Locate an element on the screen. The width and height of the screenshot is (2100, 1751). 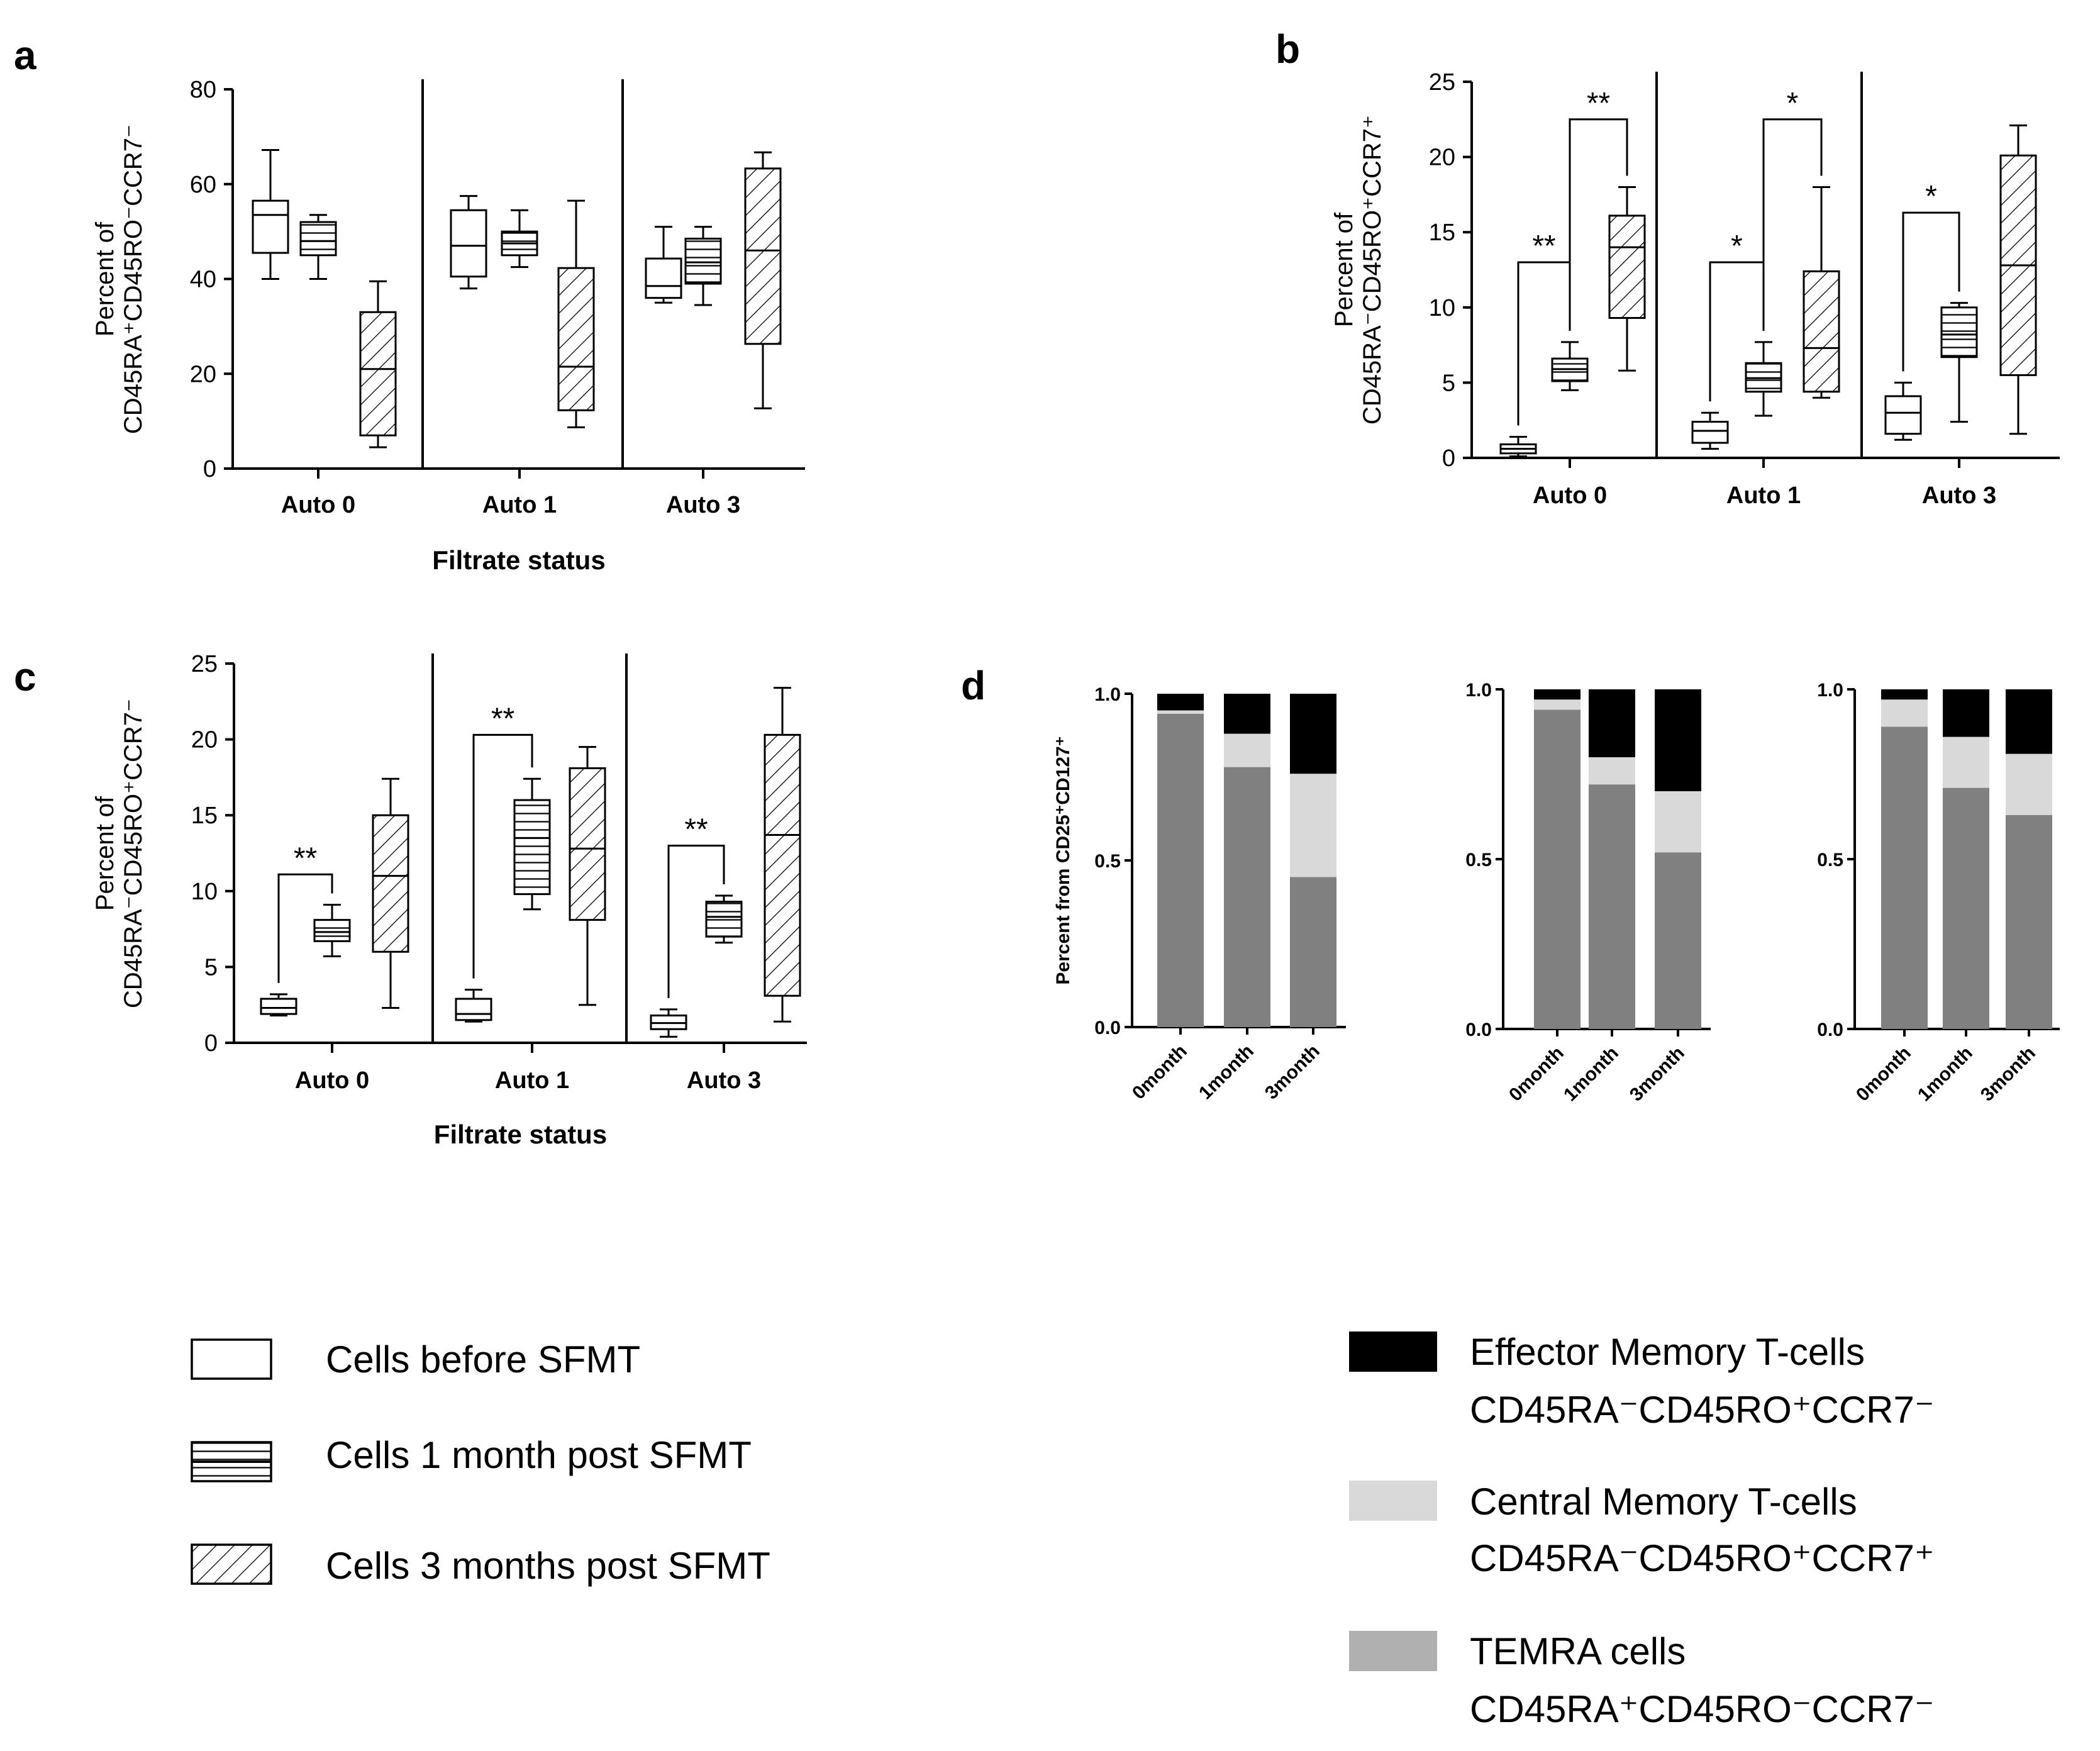
legend-label-effector: Effector Memory T-cells is located at coordinates (1667, 1352).